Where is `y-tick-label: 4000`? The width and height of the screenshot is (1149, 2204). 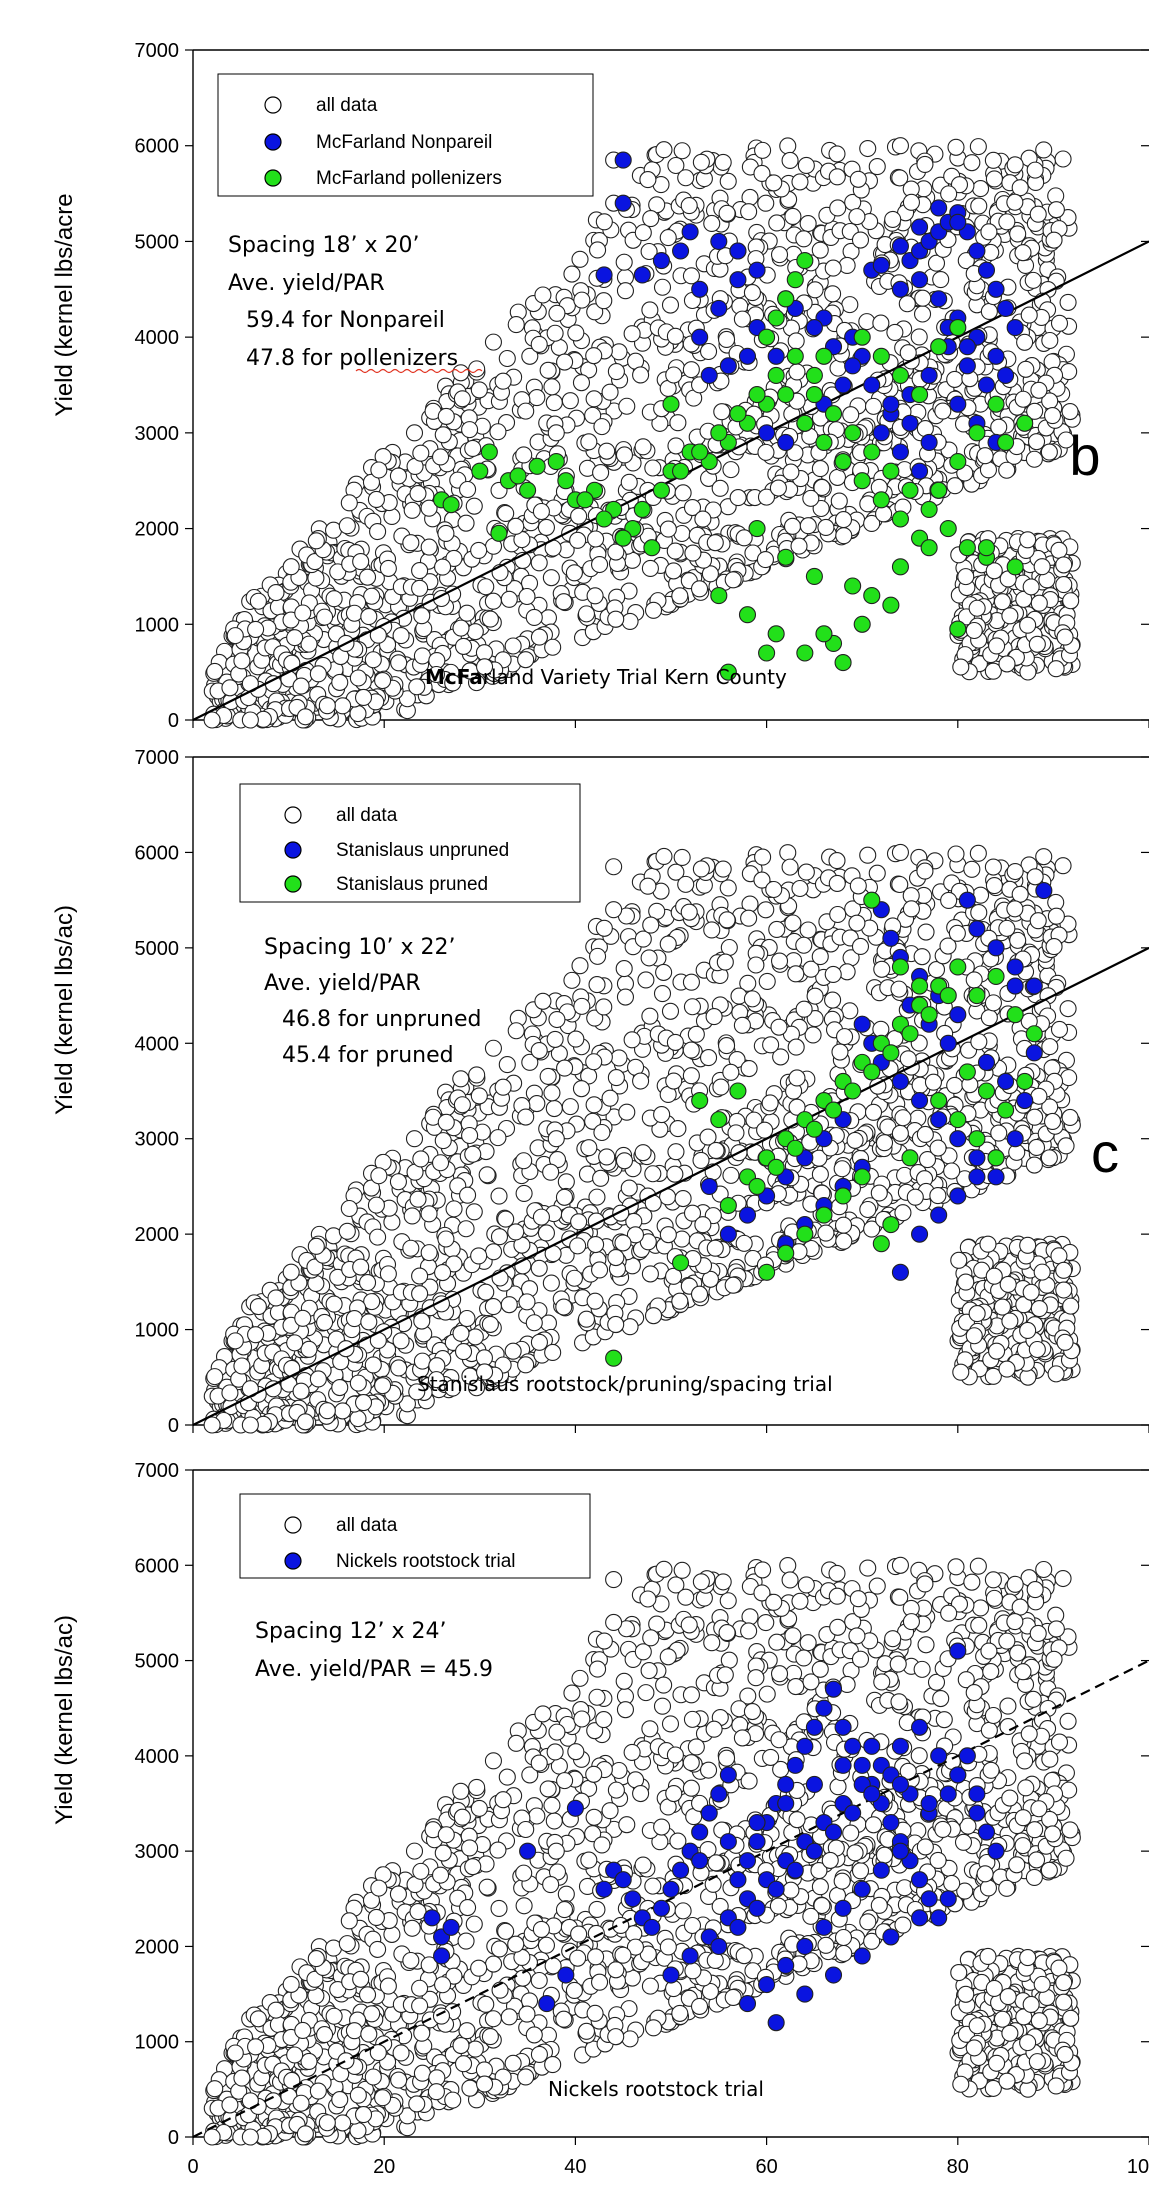 y-tick-label: 4000 is located at coordinates (157, 1044).